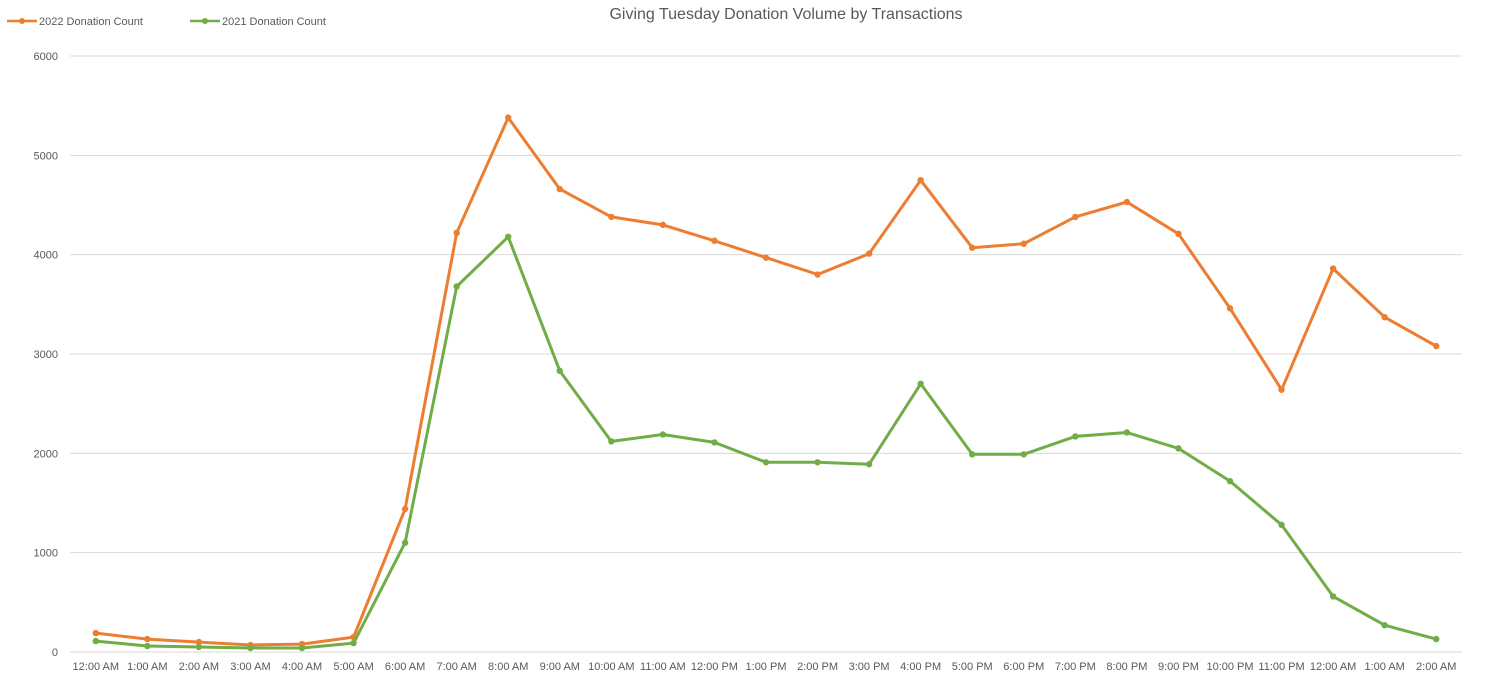  Describe the element at coordinates (302, 667) in the screenshot. I see `x-tick-label: 4:00 AM` at that location.